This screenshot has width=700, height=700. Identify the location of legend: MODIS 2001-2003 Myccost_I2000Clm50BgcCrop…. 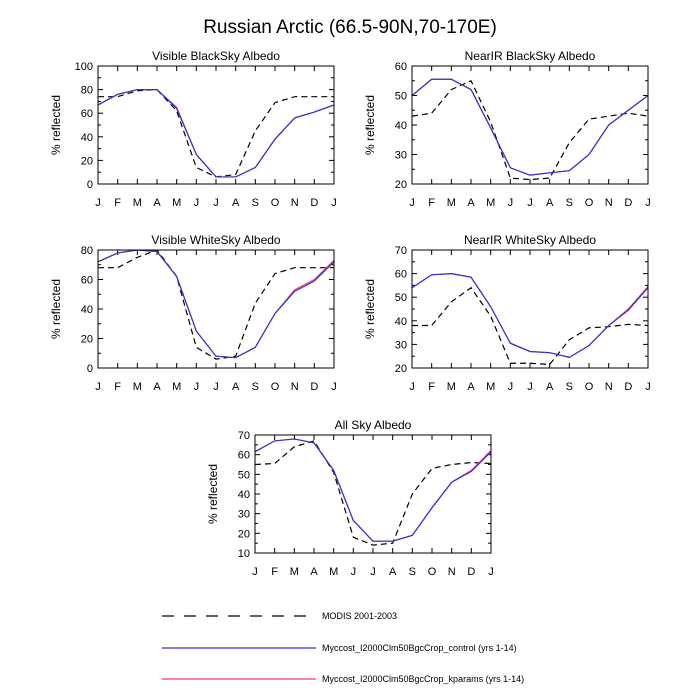
(343, 647).